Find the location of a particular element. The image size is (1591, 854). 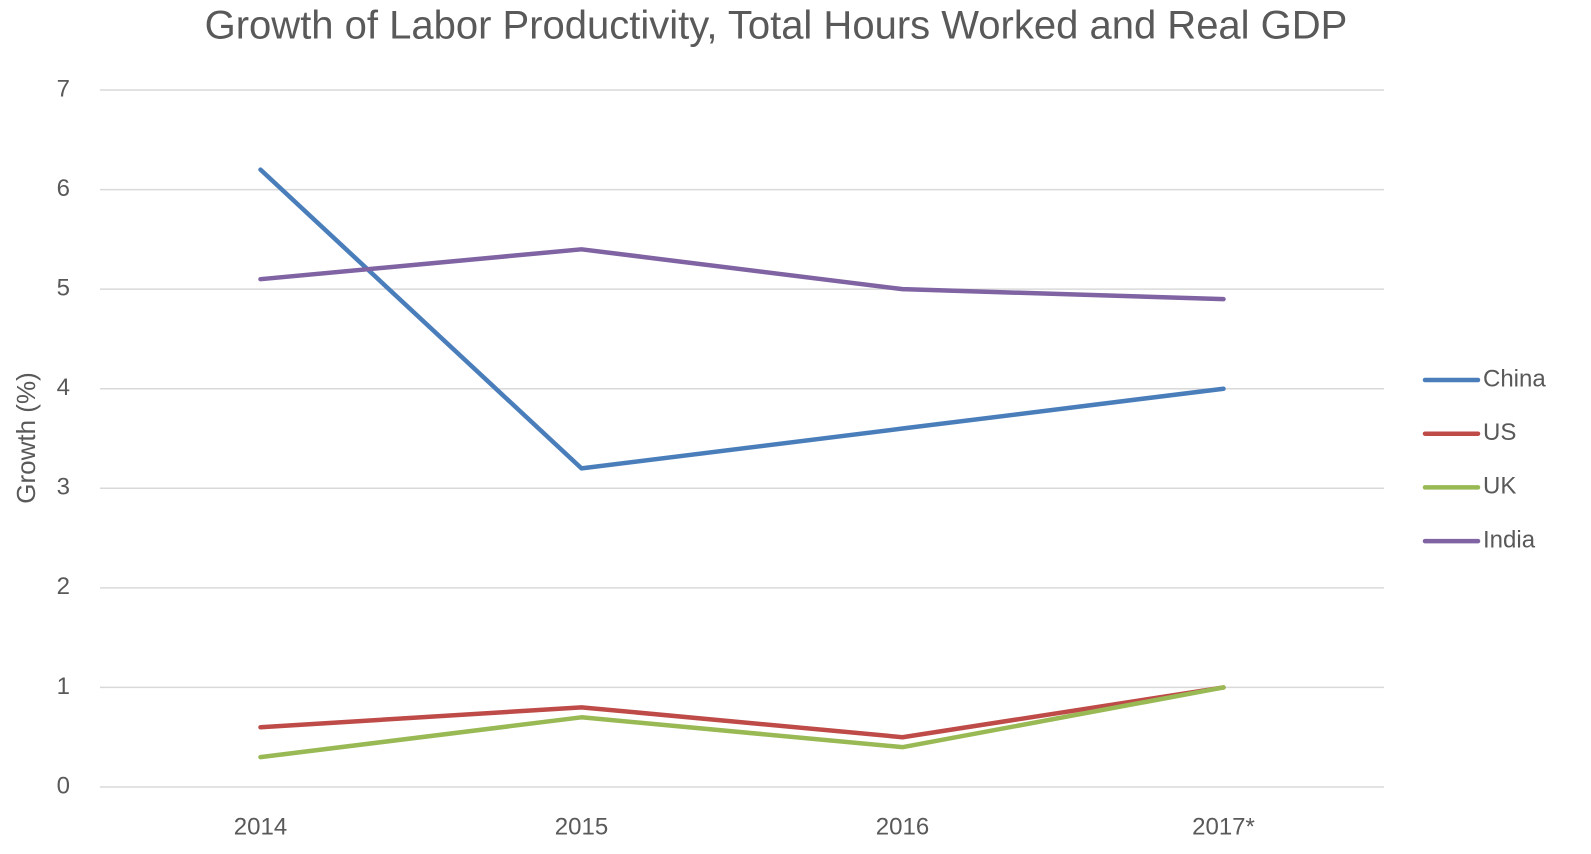

legend-label: India is located at coordinates (1509, 539).